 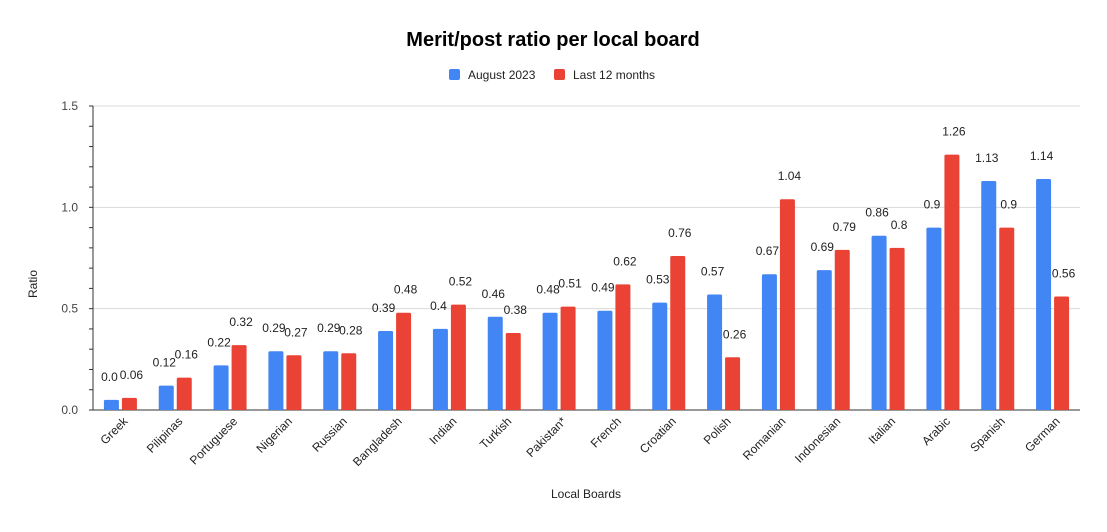 I want to click on data-label: 0.86, so click(x=877, y=213).